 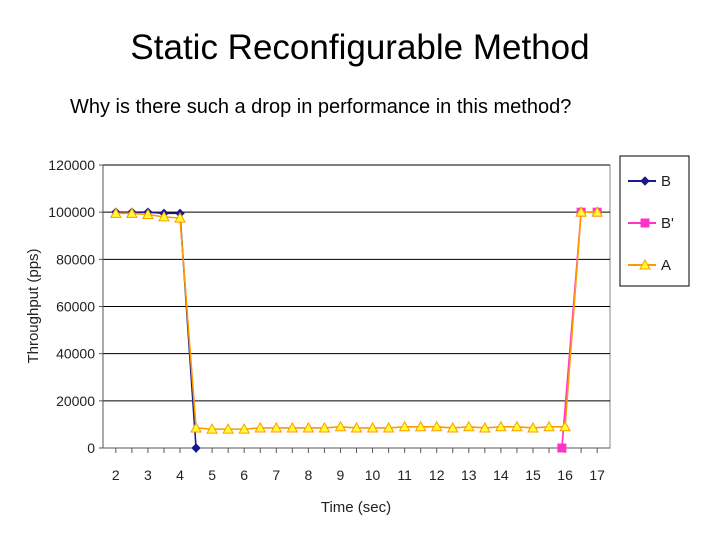 I want to click on x-axis-label: Time (sec), so click(x=356, y=507).